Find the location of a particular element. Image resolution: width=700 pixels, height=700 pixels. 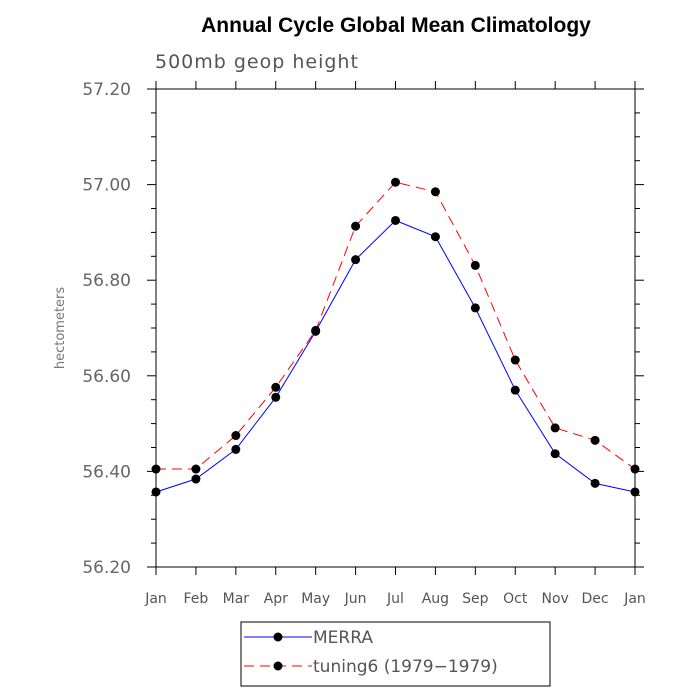

legend-marker-tuning6 is located at coordinates (278, 666).